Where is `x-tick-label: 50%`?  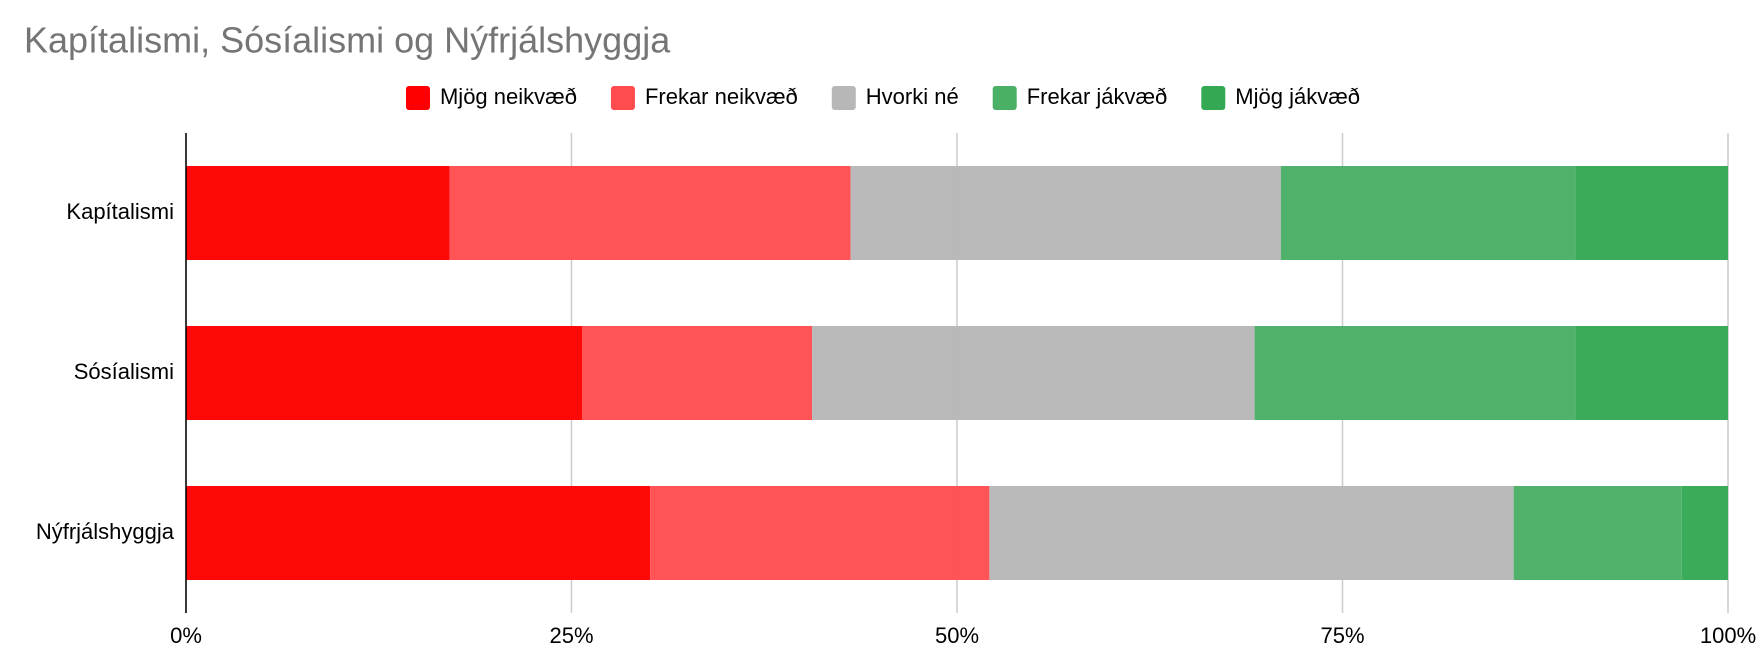 x-tick-label: 50% is located at coordinates (957, 635).